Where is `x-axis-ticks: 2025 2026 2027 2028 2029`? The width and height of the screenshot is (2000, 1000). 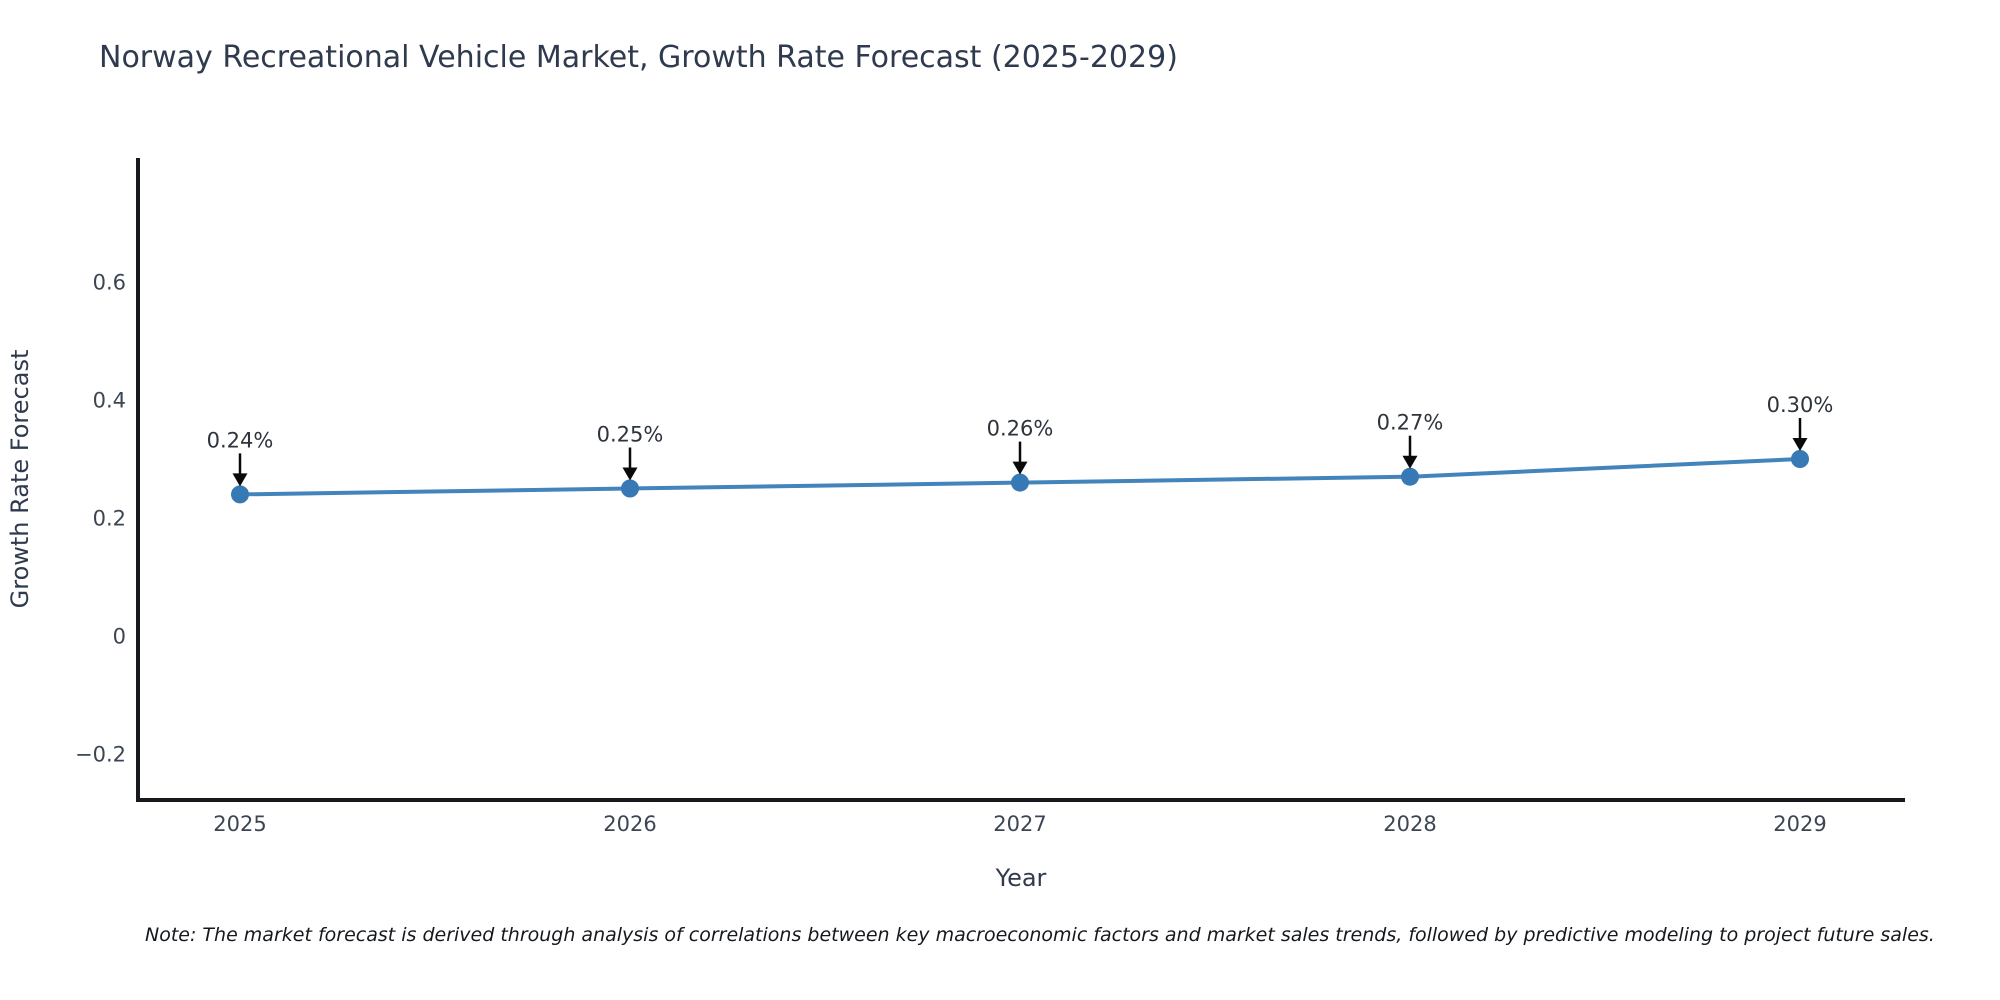 x-axis-ticks: 2025 2026 2027 2028 2029 is located at coordinates (1019, 824).